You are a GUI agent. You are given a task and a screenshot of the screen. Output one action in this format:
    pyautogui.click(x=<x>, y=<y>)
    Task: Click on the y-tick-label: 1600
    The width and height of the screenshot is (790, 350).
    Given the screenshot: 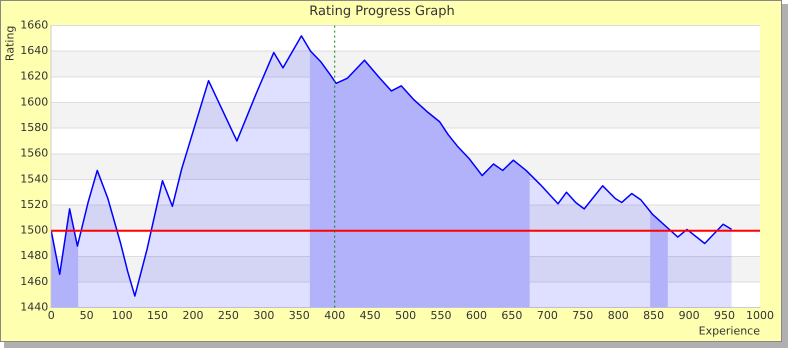 What is the action you would take?
    pyautogui.click(x=34, y=101)
    